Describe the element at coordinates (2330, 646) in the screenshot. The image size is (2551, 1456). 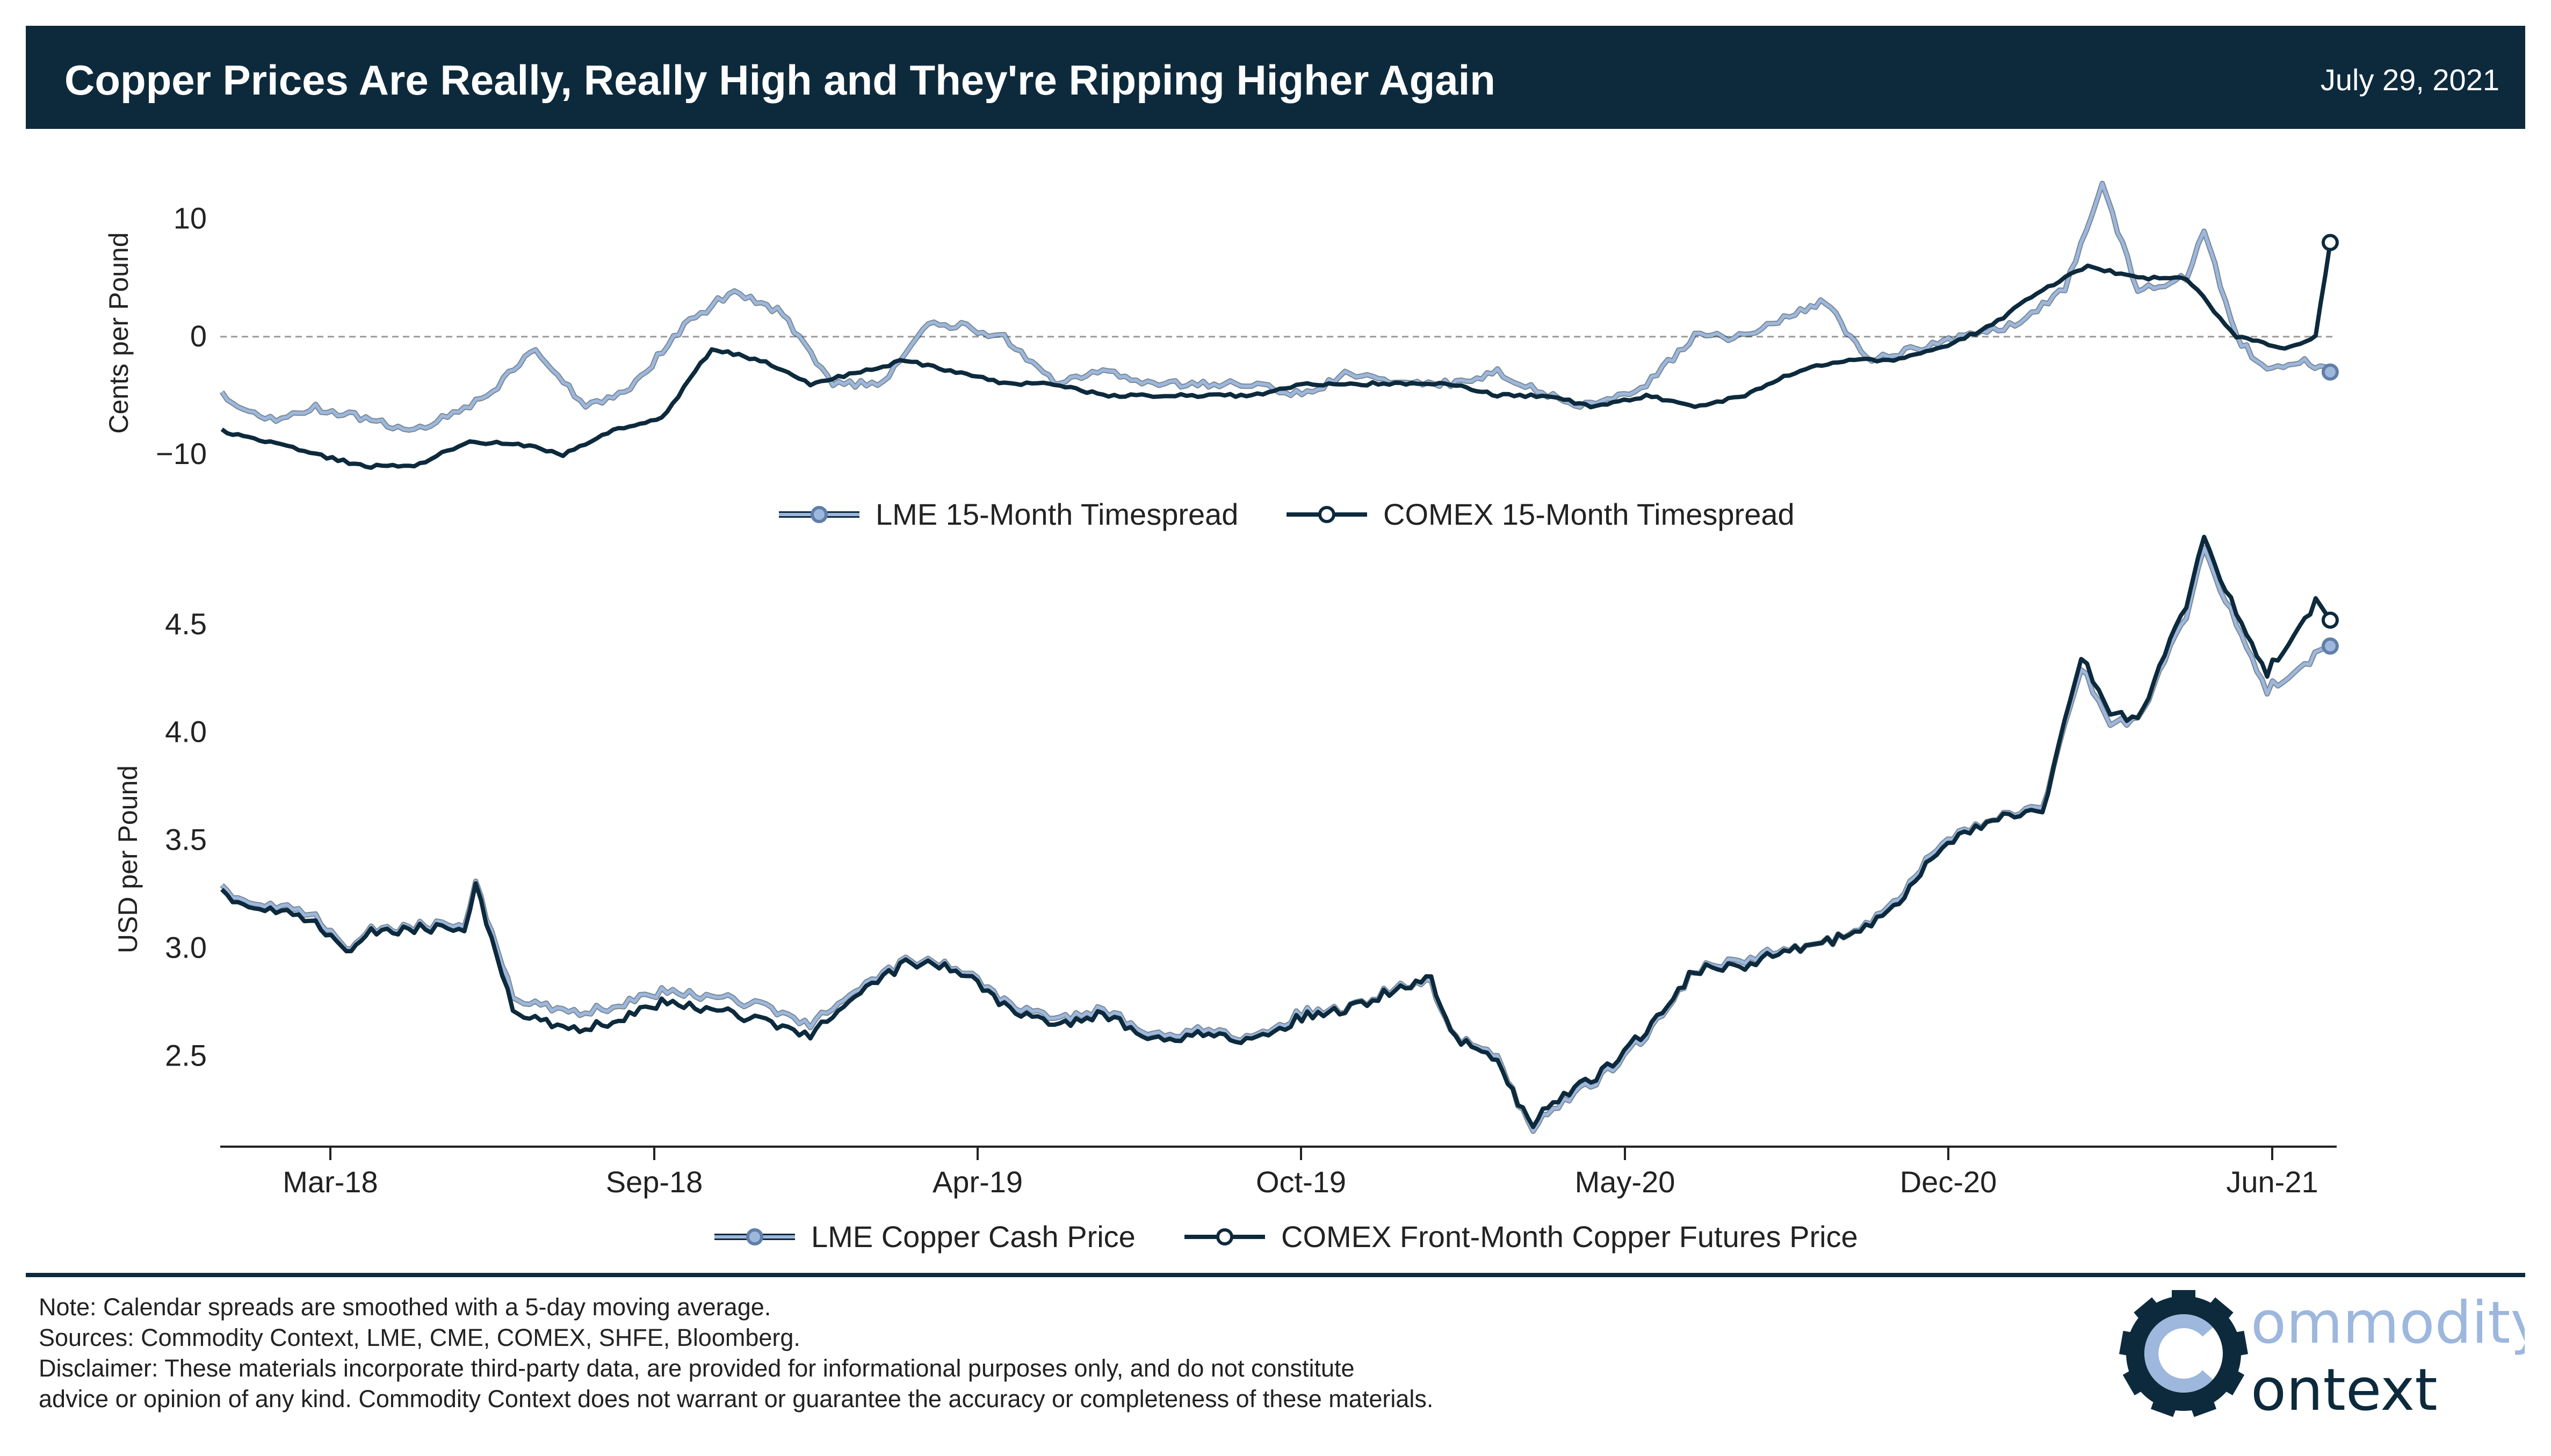
I see `lme-copper-cash-price-endpoint` at that location.